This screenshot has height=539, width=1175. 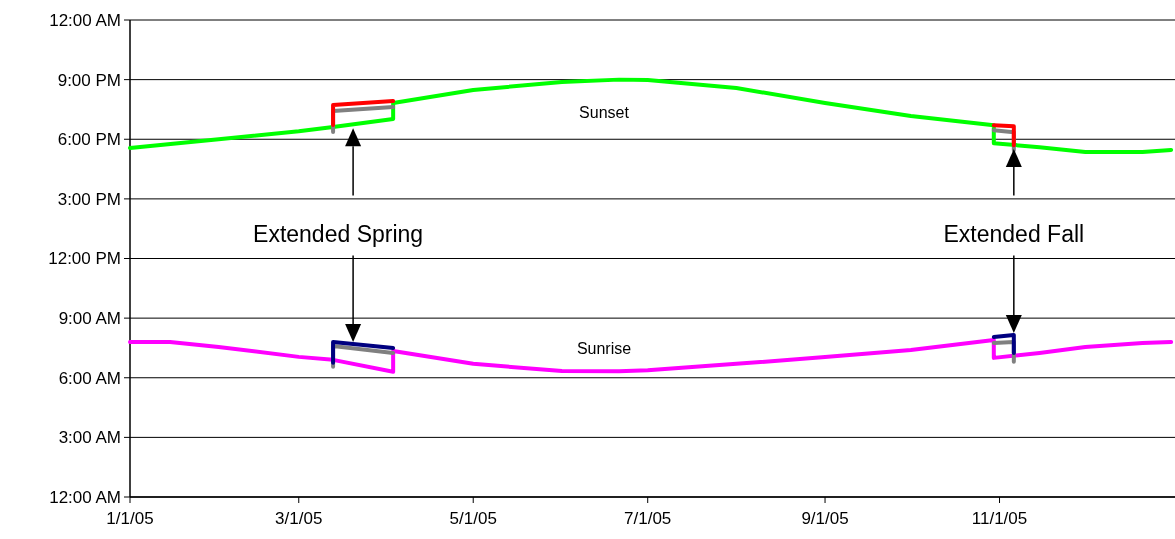 What do you see at coordinates (89, 319) in the screenshot?
I see `y-tick-label: 9:00 AM` at bounding box center [89, 319].